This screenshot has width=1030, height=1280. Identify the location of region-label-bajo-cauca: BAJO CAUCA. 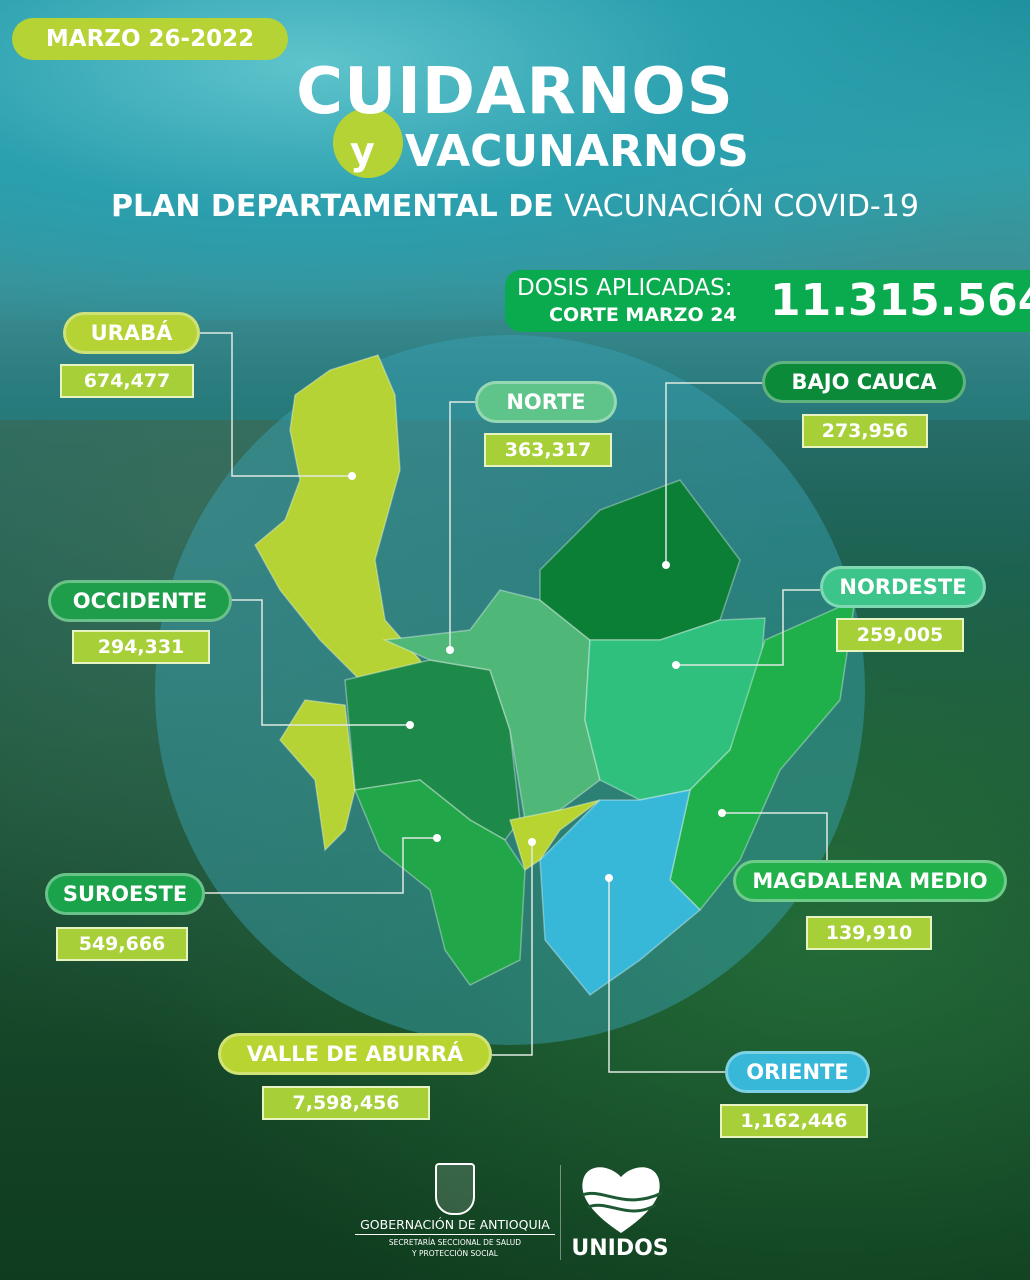
(864, 382).